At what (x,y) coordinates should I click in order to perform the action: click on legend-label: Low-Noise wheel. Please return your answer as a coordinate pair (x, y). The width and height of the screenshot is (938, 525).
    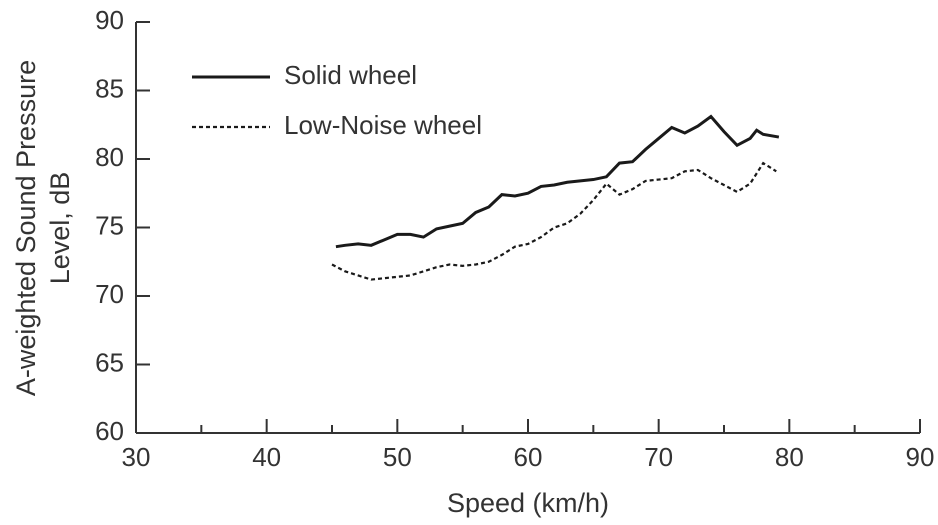
    Looking at the image, I should click on (383, 125).